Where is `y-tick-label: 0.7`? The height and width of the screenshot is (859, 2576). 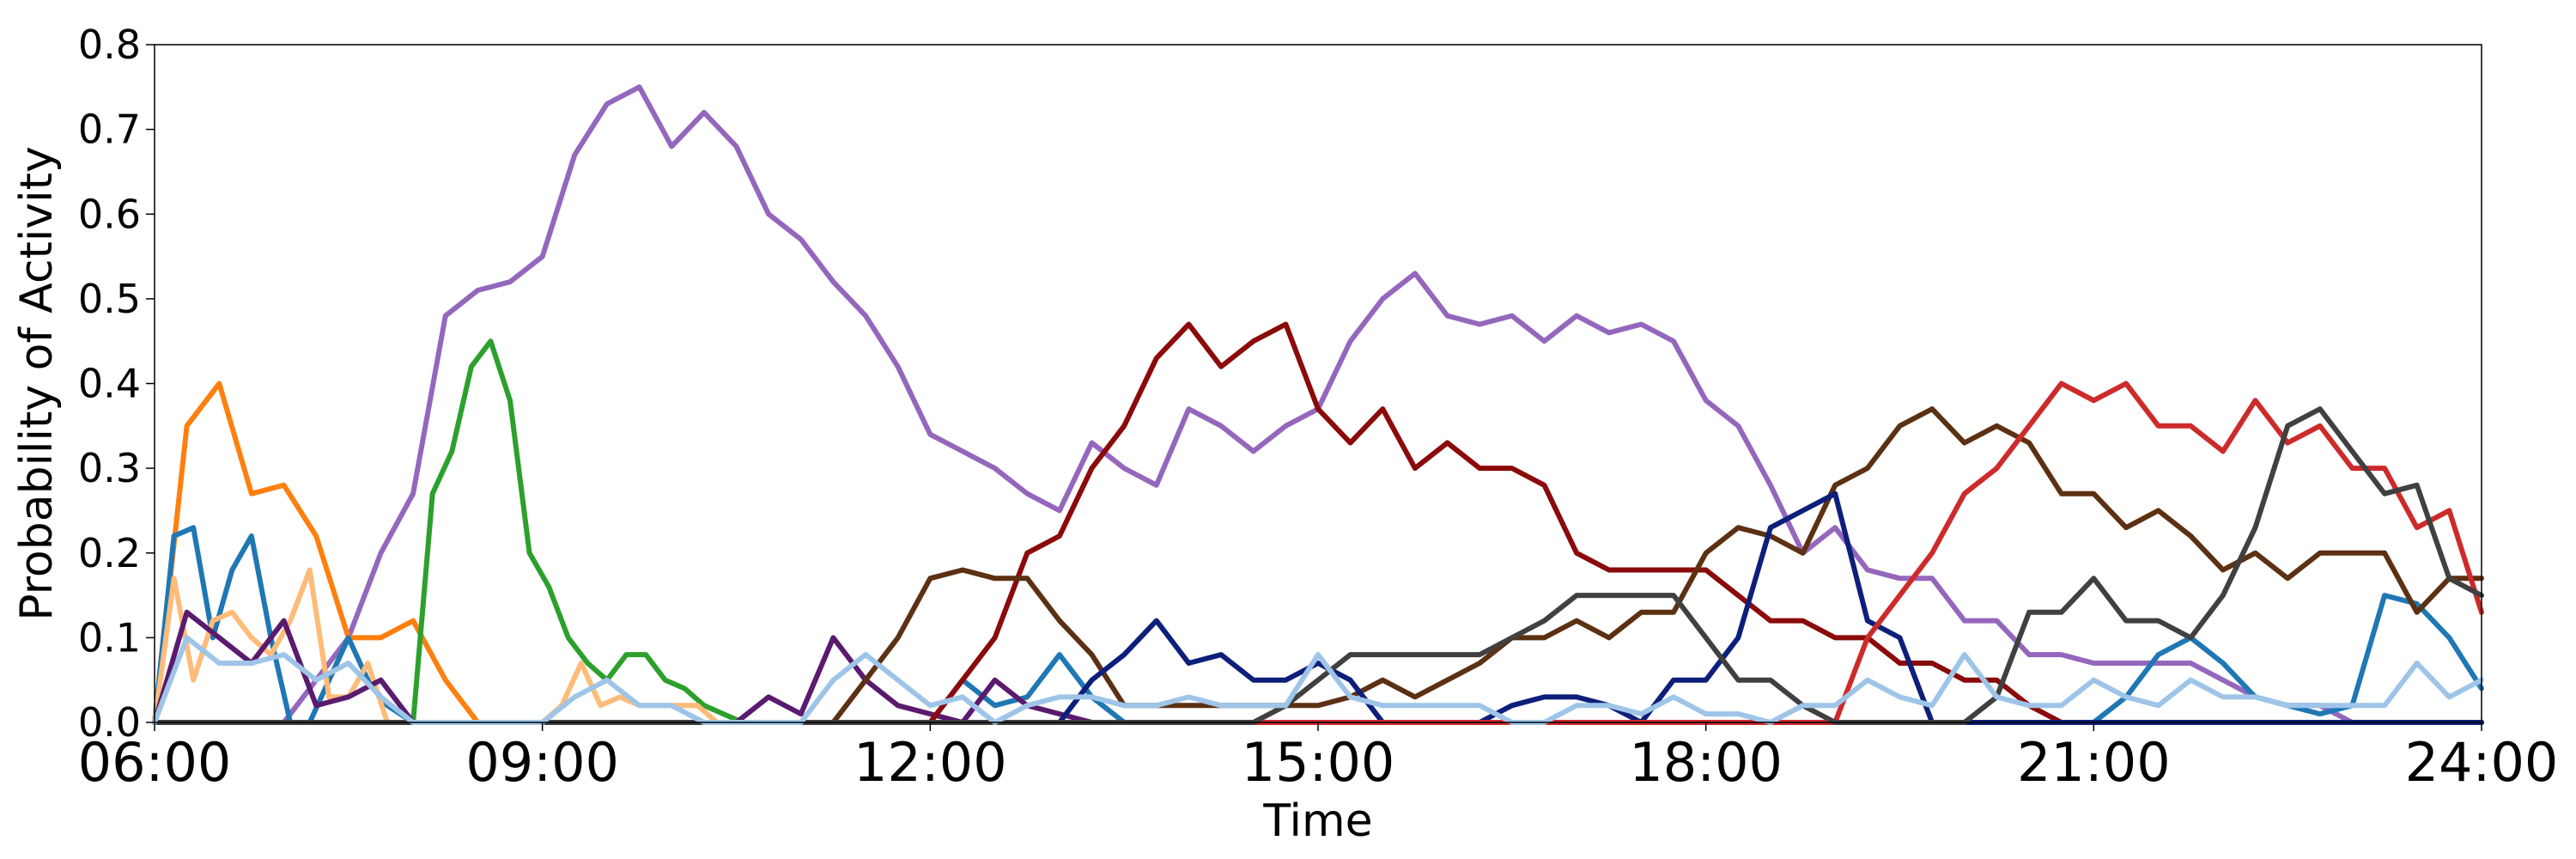 y-tick-label: 0.7 is located at coordinates (109, 130).